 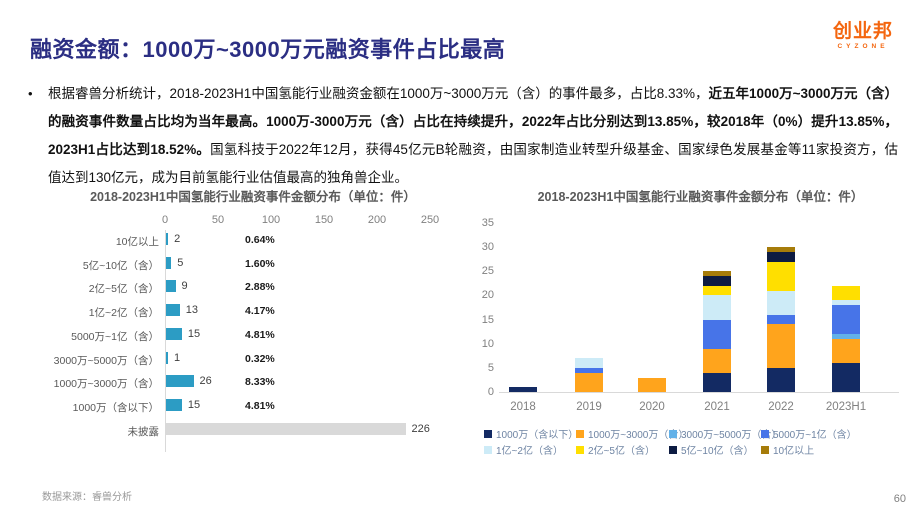 I want to click on row-label: 3000万~5000万（含）, so click(x=106, y=360).